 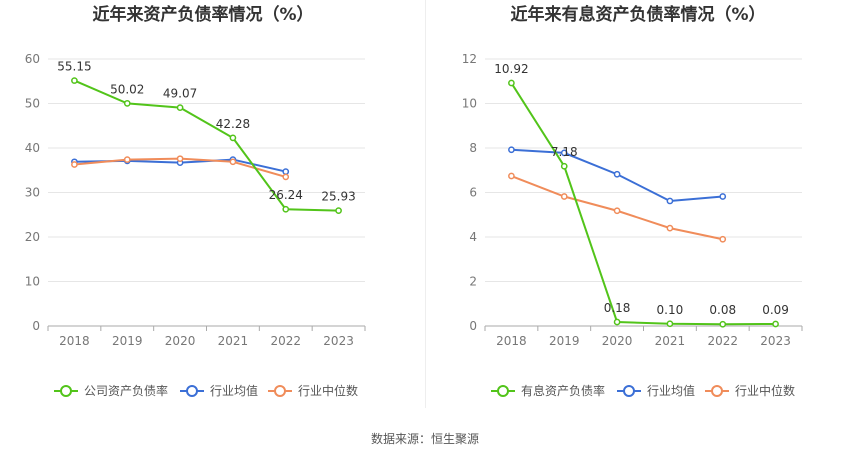 I want to click on y-tick-label: 6, so click(x=473, y=193).